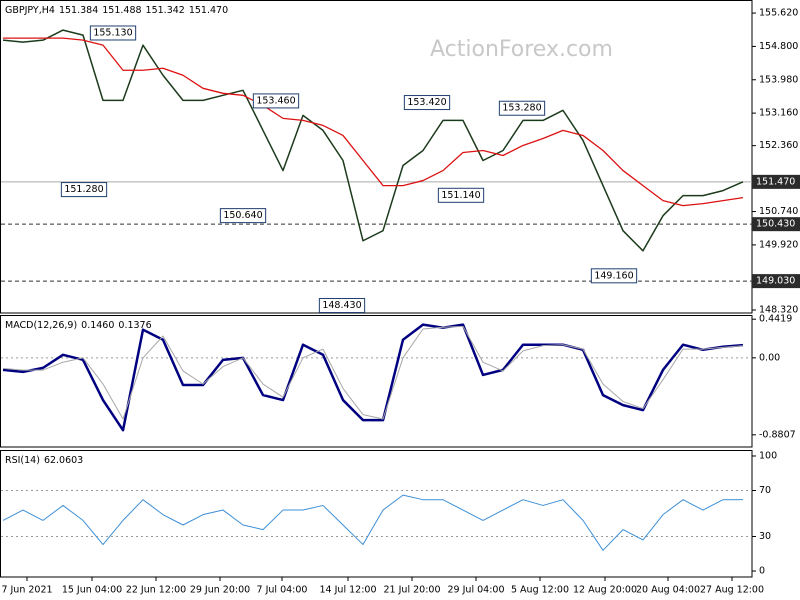 This screenshot has height=600, width=800. I want to click on panel-title: MACD(12,26,9) 0.1460 0.1376, so click(78, 325).